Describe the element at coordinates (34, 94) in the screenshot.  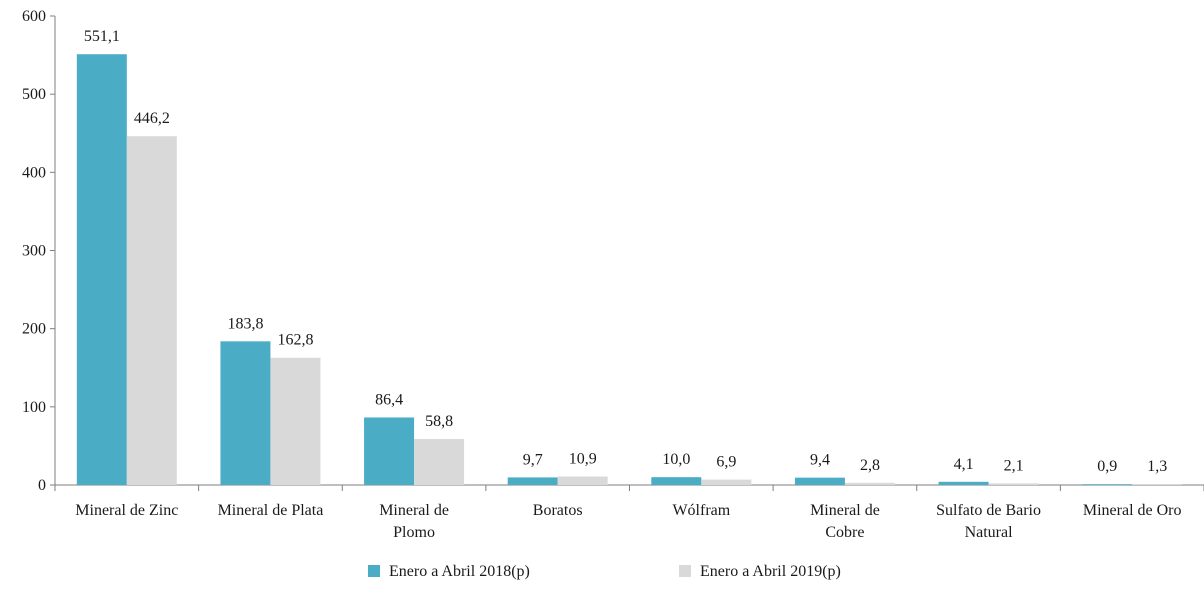
I see `y-tick-label: 500` at that location.